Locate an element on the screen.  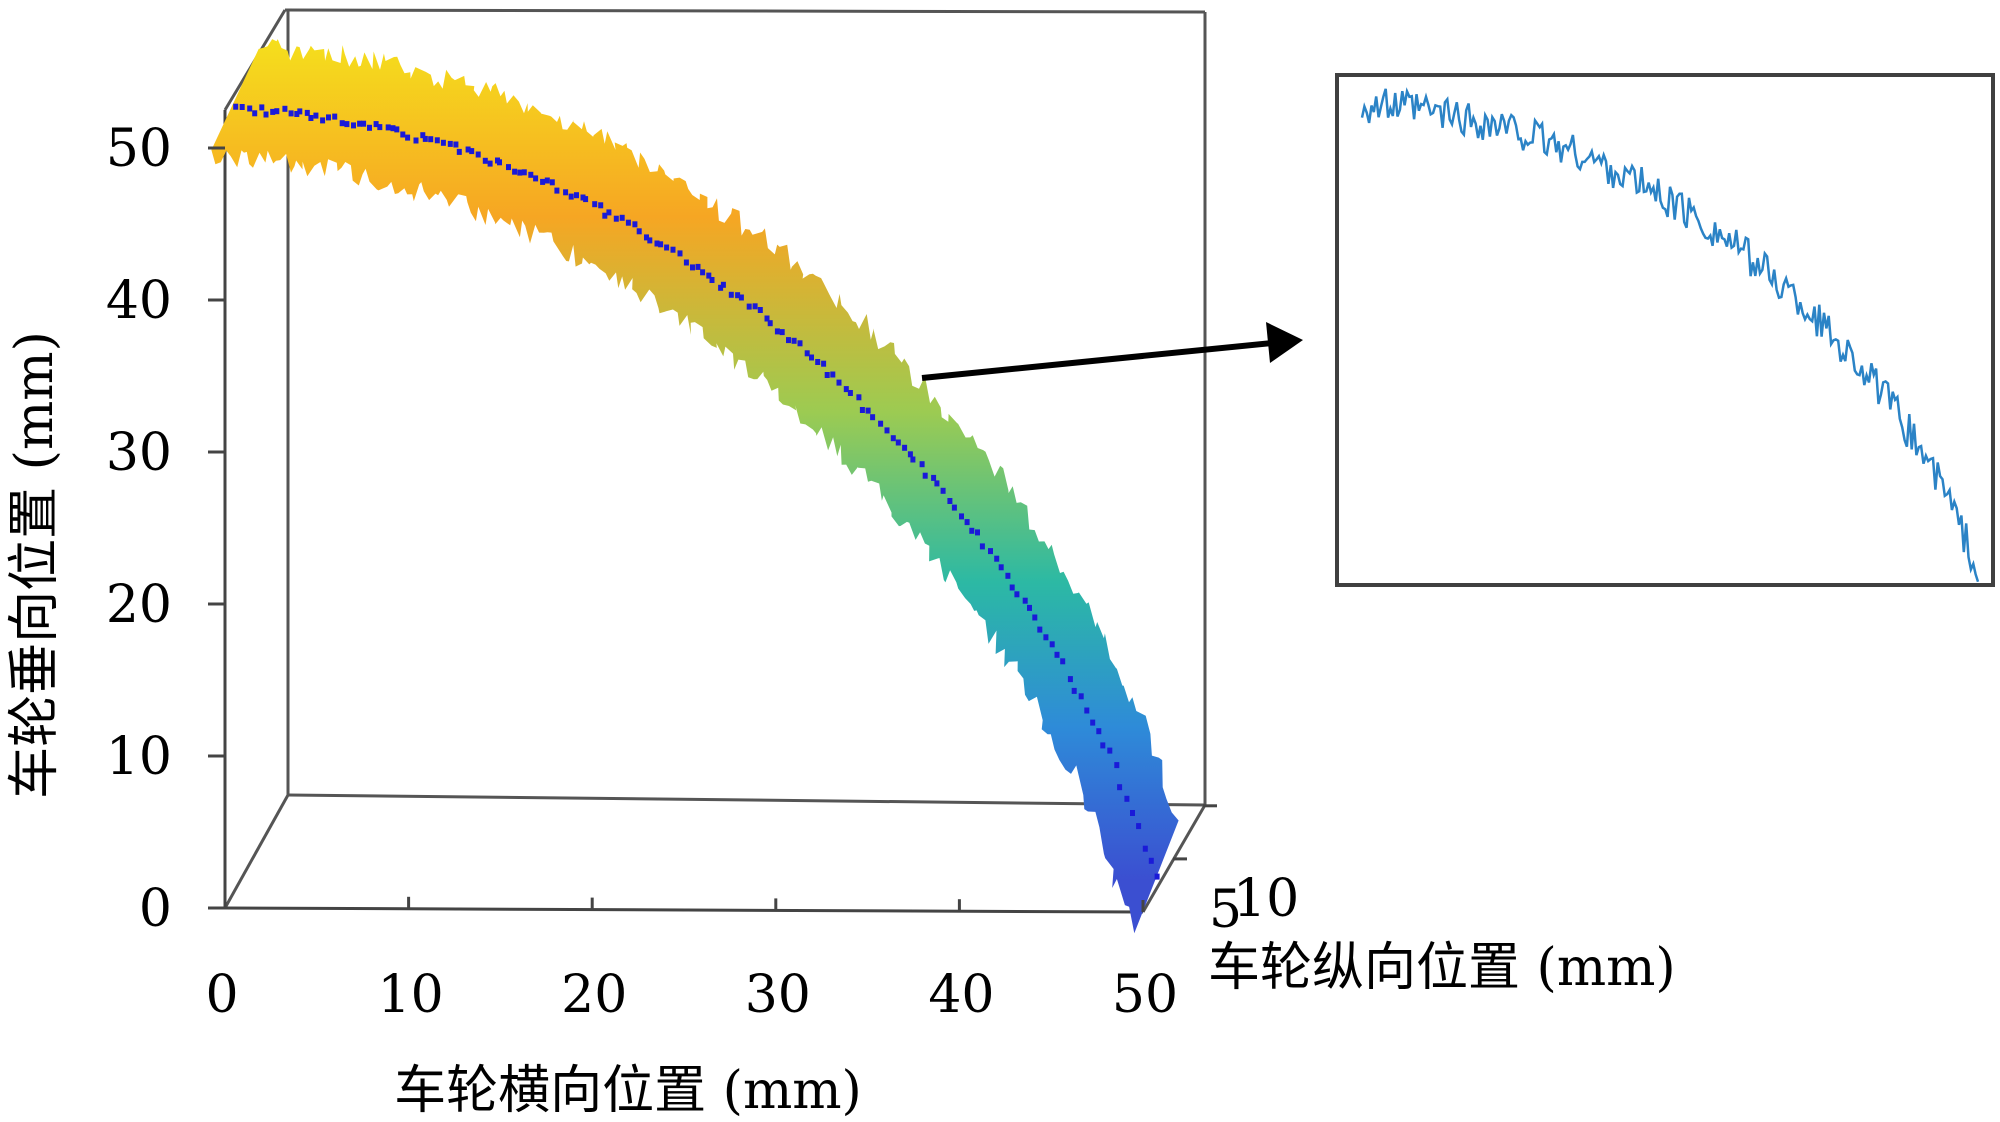
y-tick-label: 5 is located at coordinates (1225, 910).